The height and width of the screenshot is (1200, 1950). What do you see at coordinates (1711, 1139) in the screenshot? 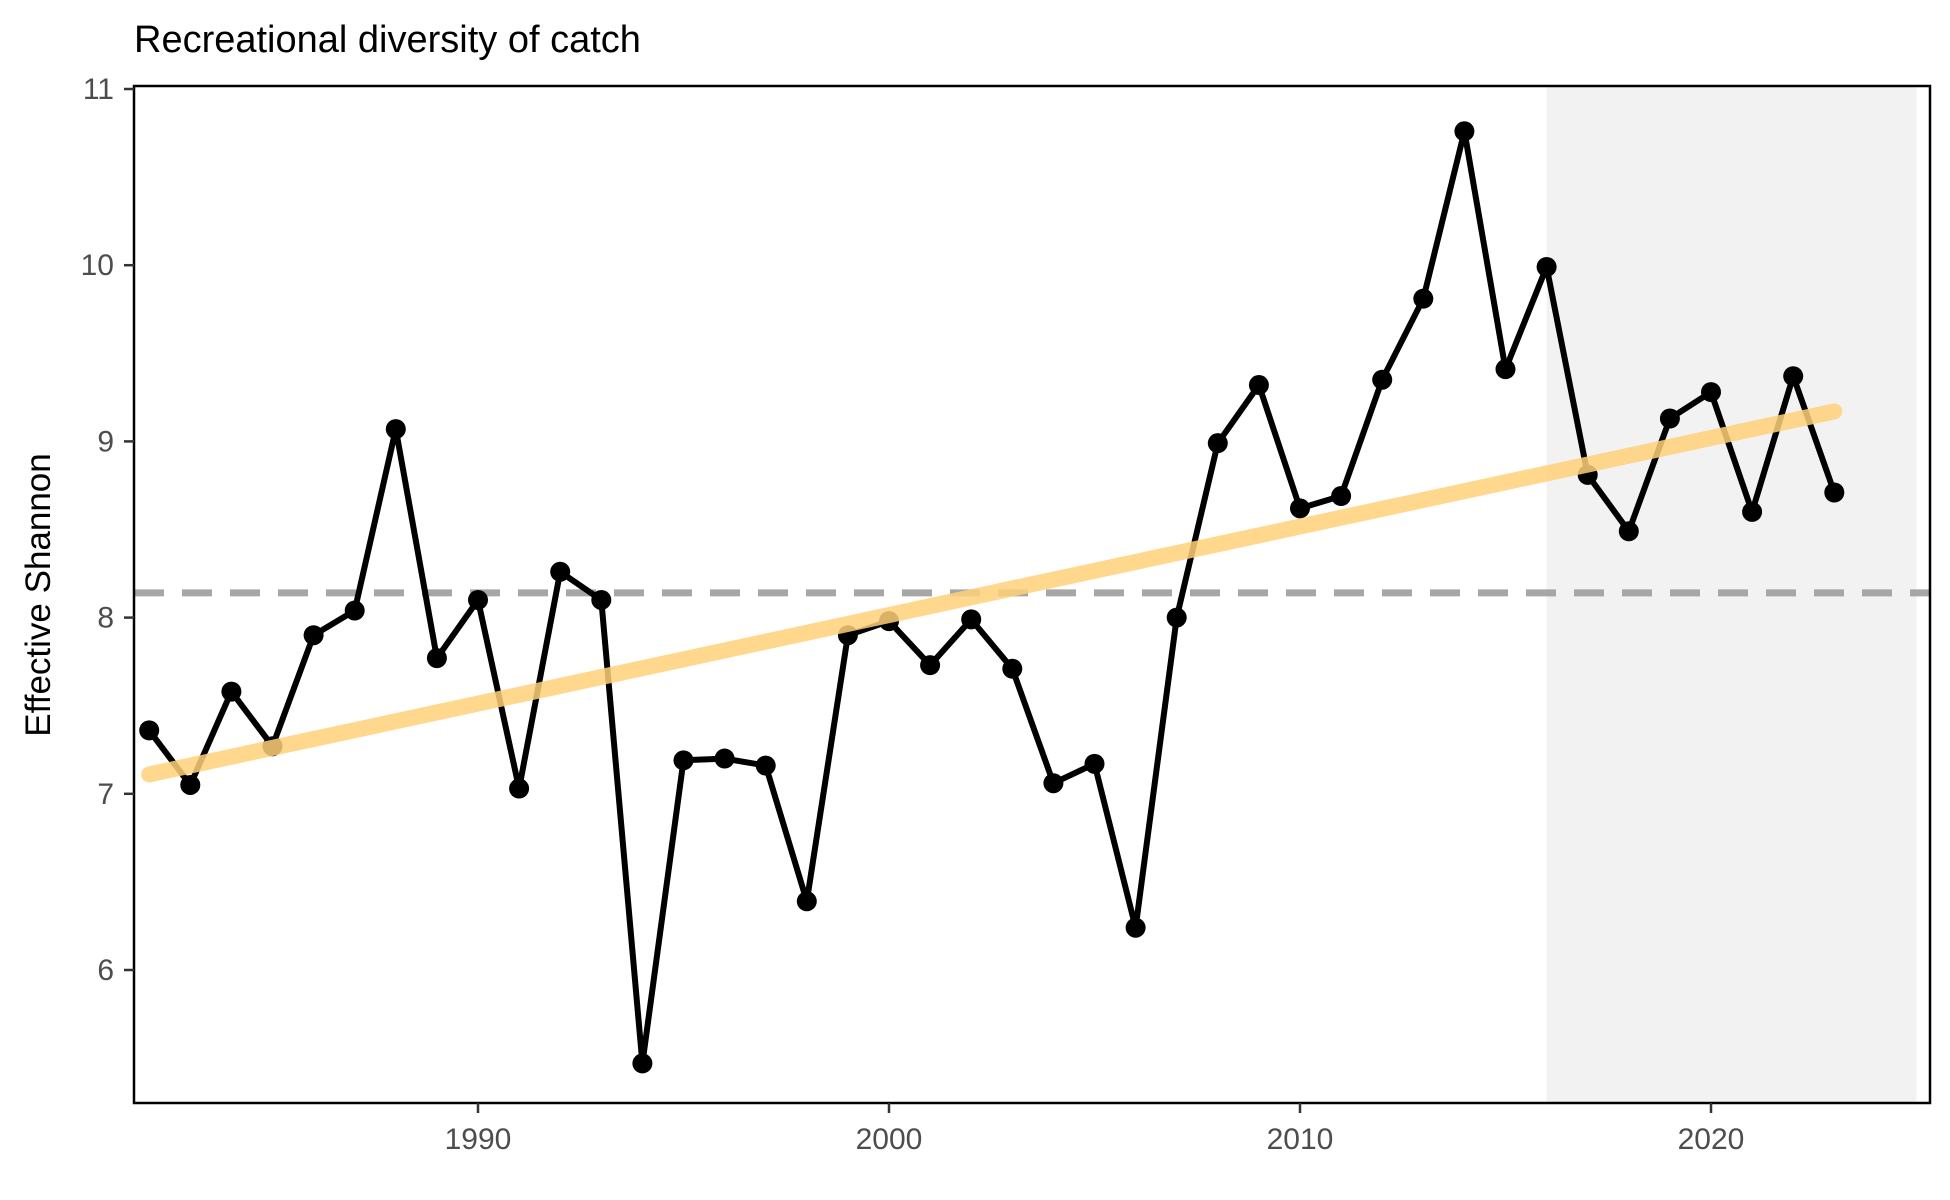
I see `x-tick-label: 2020` at bounding box center [1711, 1139].